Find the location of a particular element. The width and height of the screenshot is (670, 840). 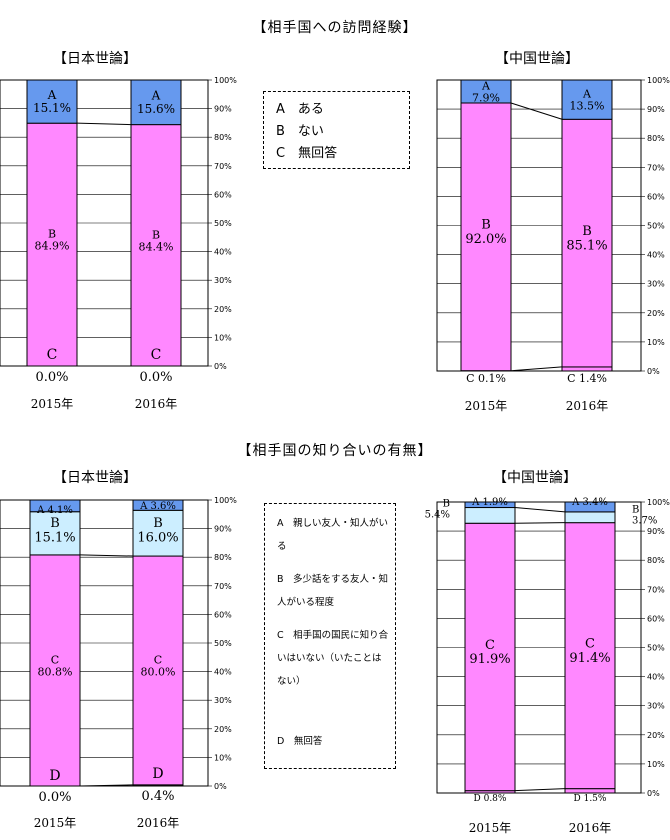

section2-title: 【相手国の知り合いの有無】 is located at coordinates (335, 451).